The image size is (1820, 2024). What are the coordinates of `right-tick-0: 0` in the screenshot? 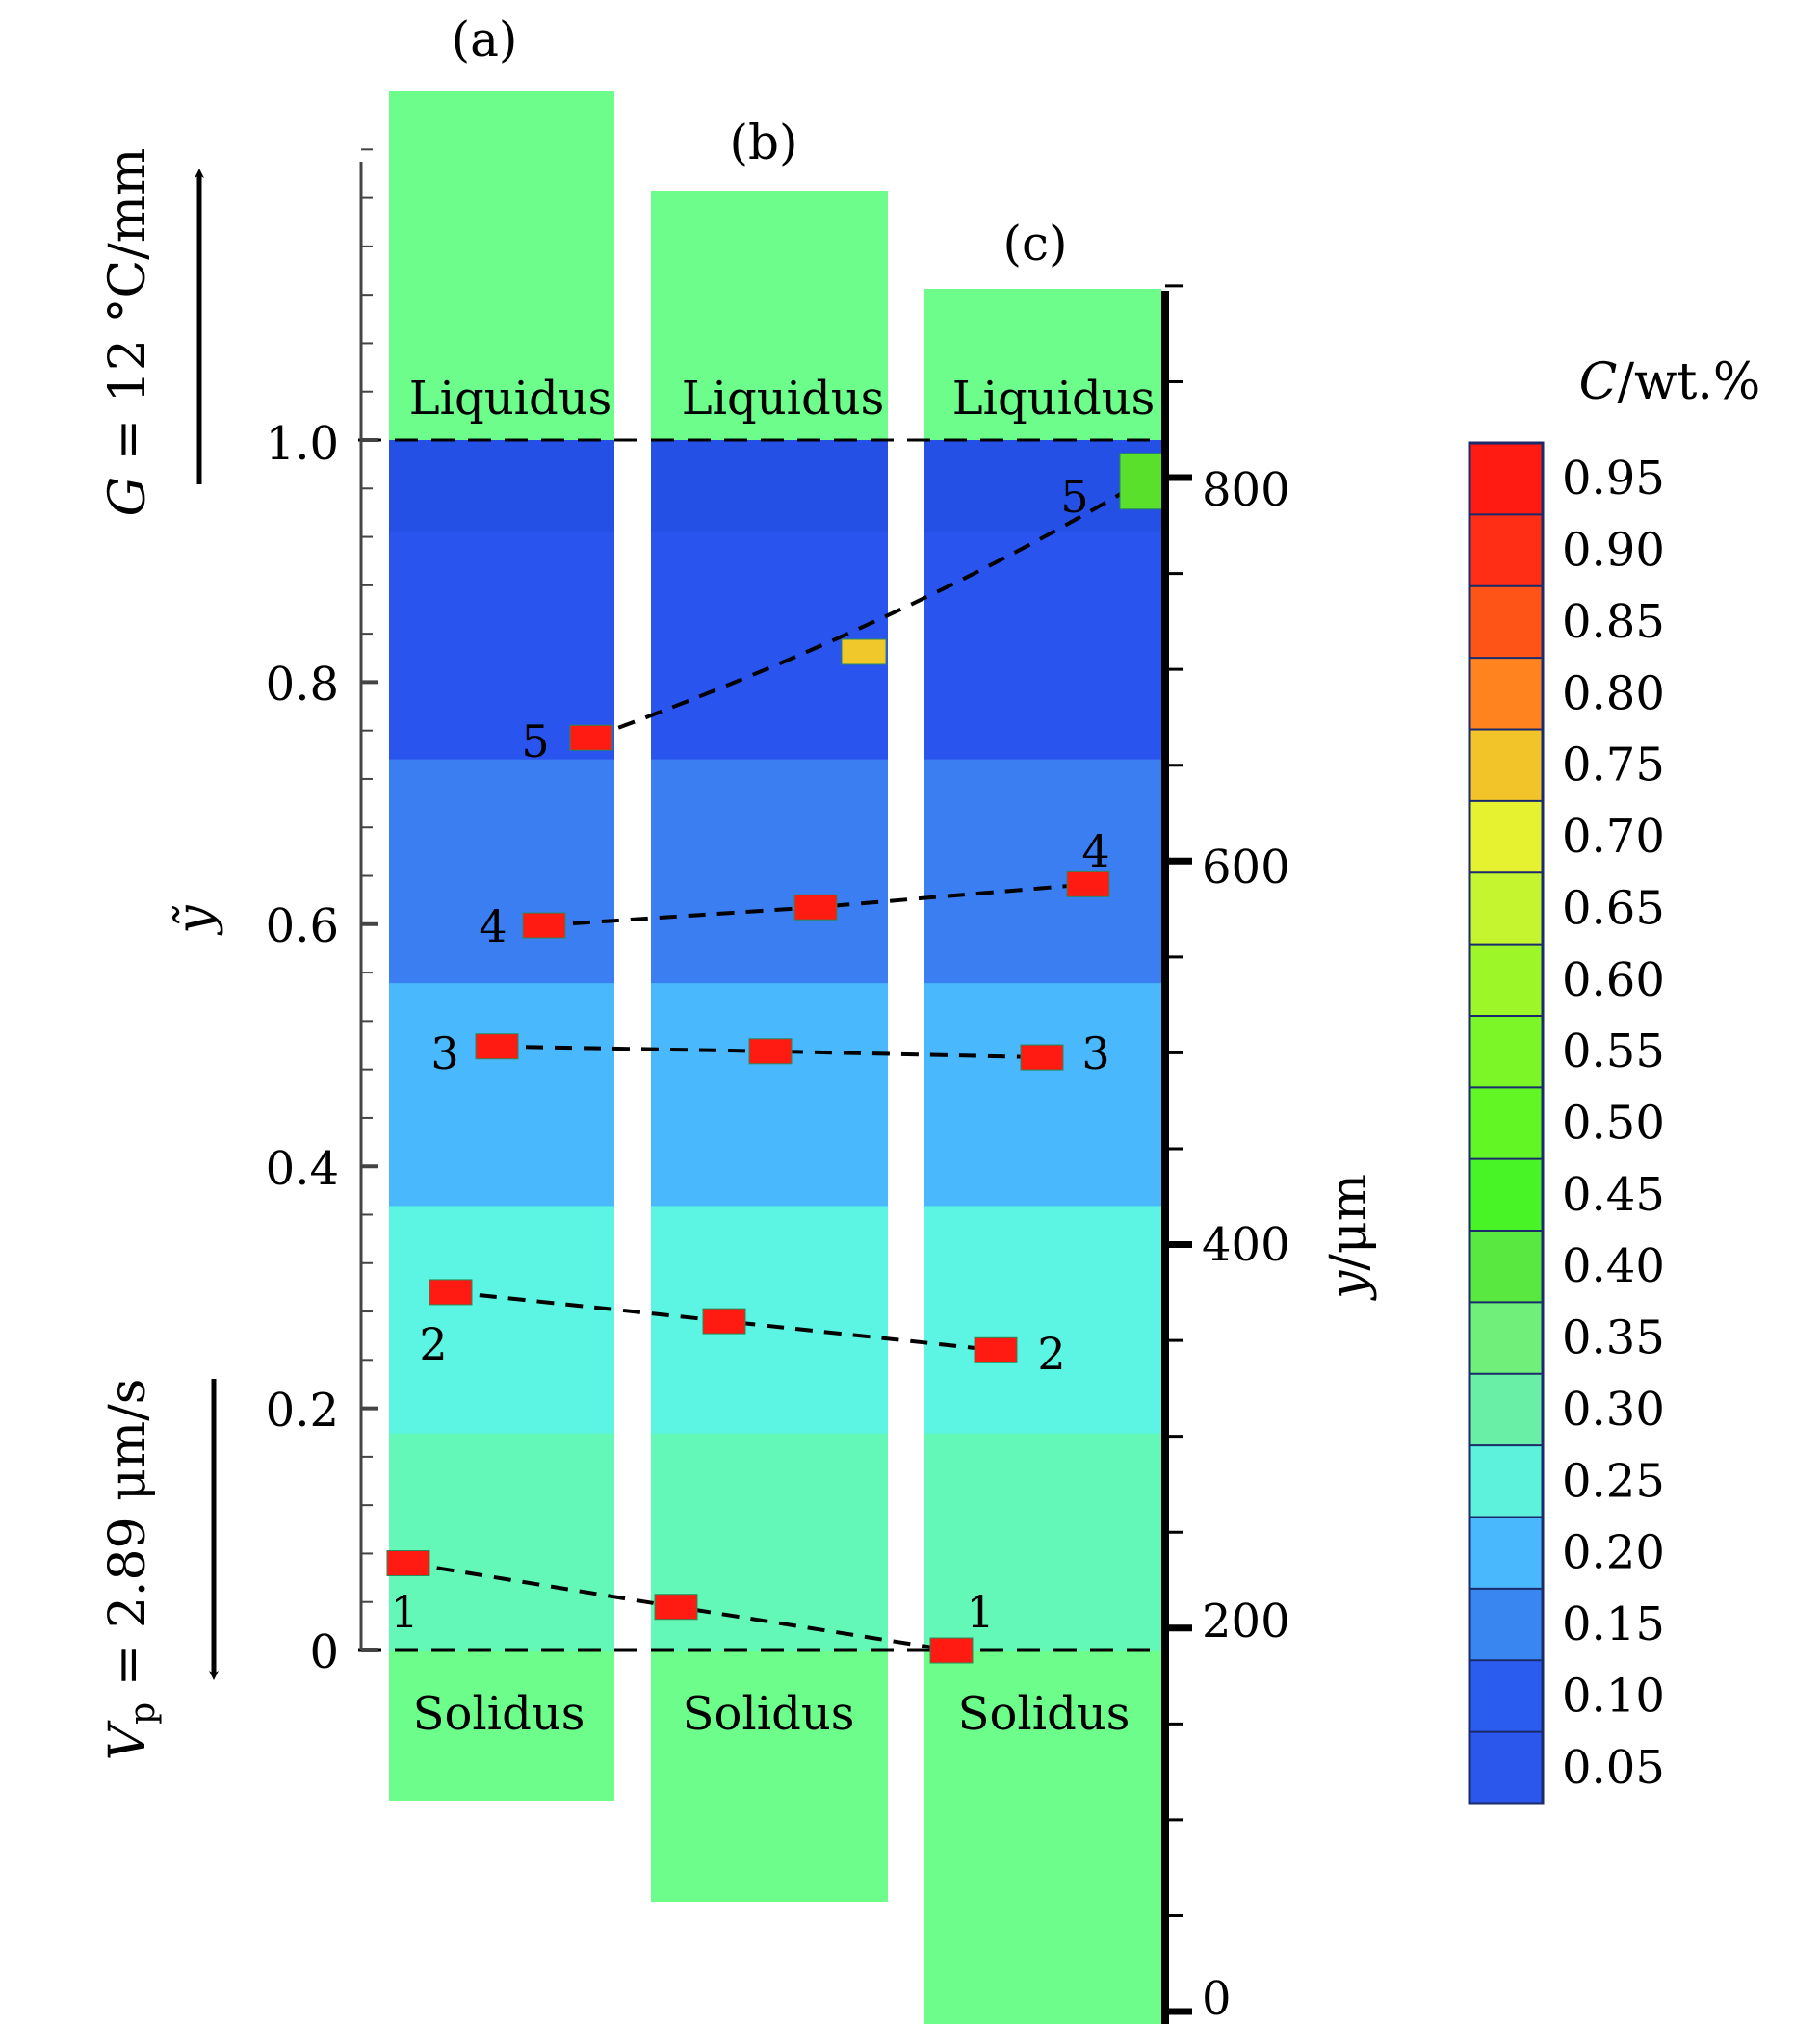 It's located at (1217, 1998).